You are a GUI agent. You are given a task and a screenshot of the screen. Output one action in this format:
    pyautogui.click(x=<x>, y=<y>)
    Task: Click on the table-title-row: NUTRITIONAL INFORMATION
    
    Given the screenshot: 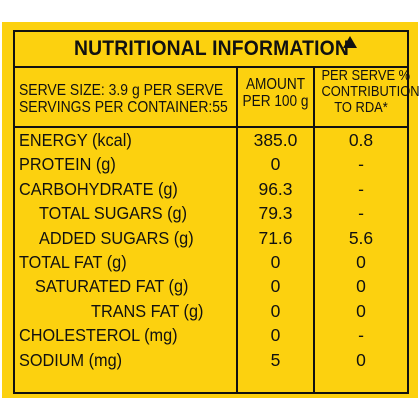 What is the action you would take?
    pyautogui.click(x=211, y=50)
    